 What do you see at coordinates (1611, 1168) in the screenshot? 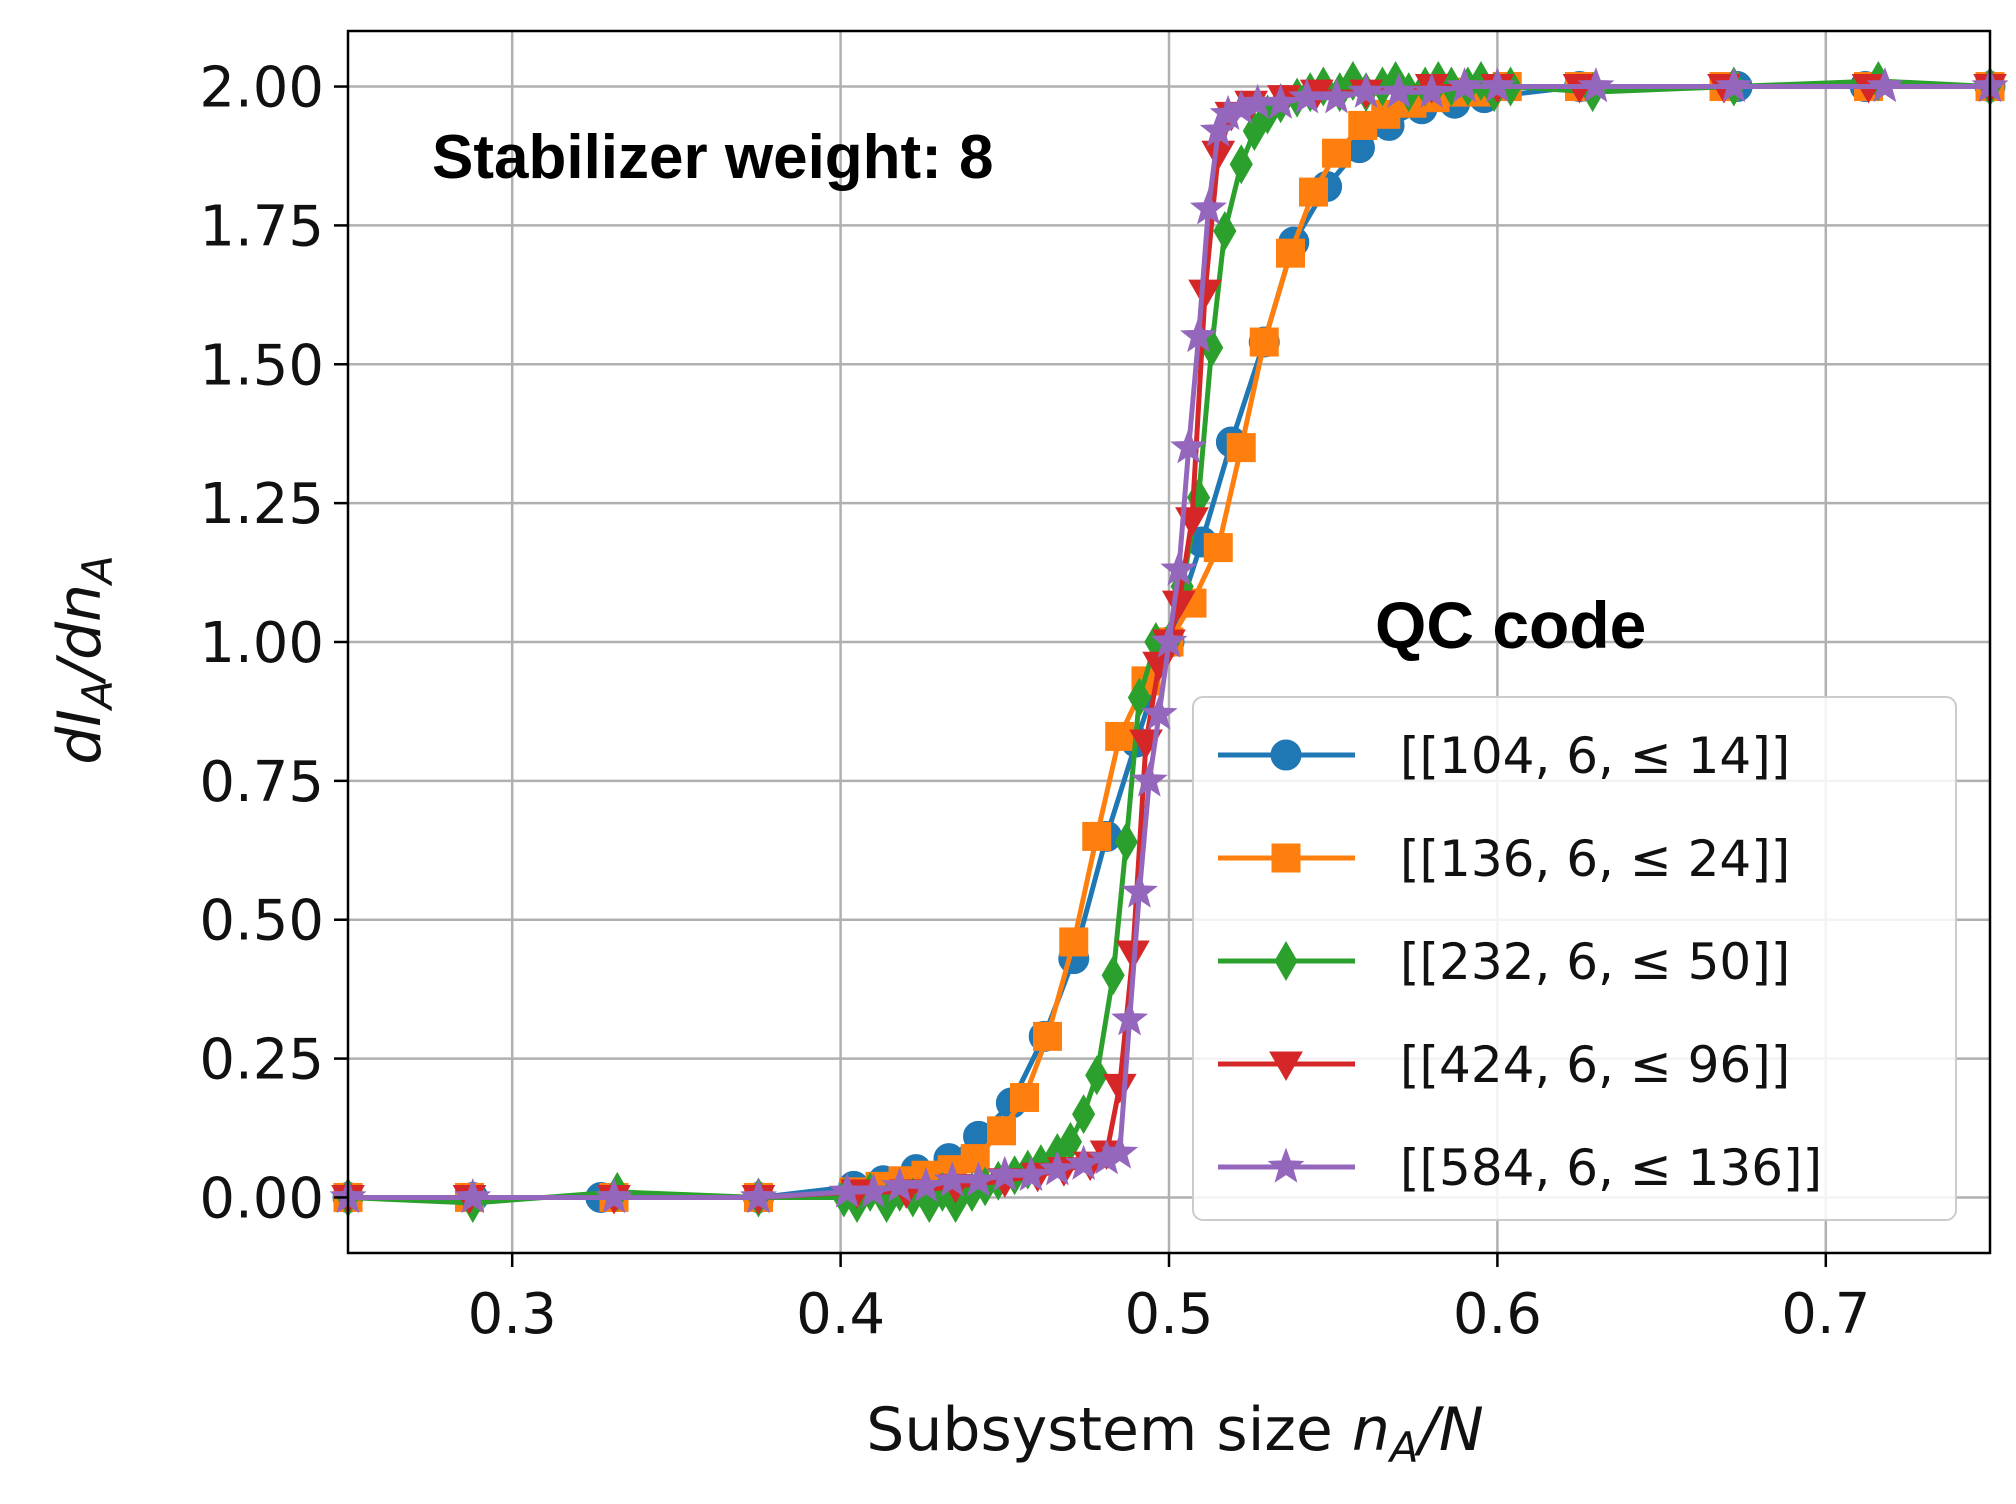
I see `legend-label: [[584, 6, ≤ 136]]` at bounding box center [1611, 1168].